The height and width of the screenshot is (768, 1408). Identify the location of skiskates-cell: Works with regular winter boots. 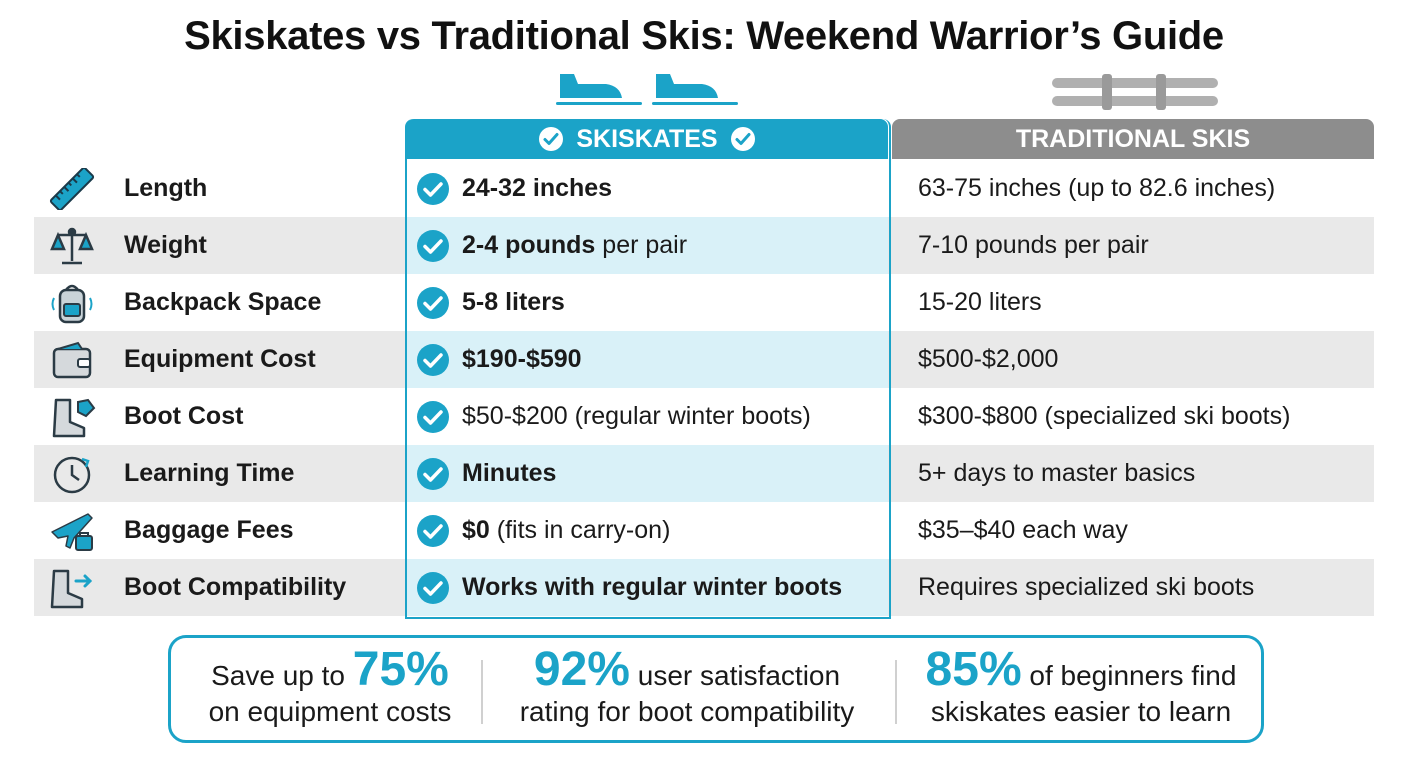
(647, 587).